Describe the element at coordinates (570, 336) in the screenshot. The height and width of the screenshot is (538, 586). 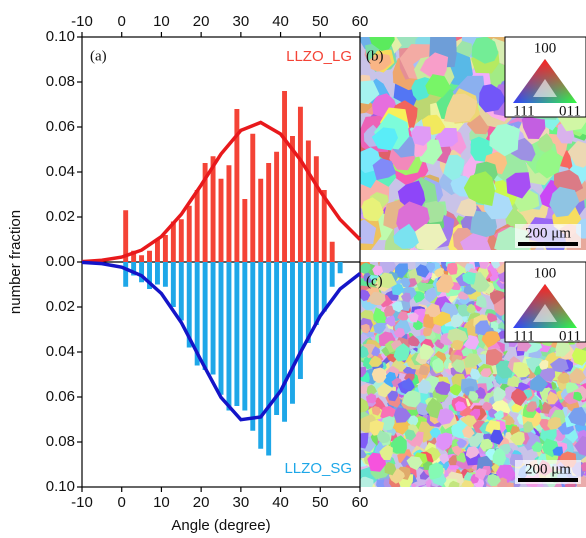
I see `key-label: 011` at that location.